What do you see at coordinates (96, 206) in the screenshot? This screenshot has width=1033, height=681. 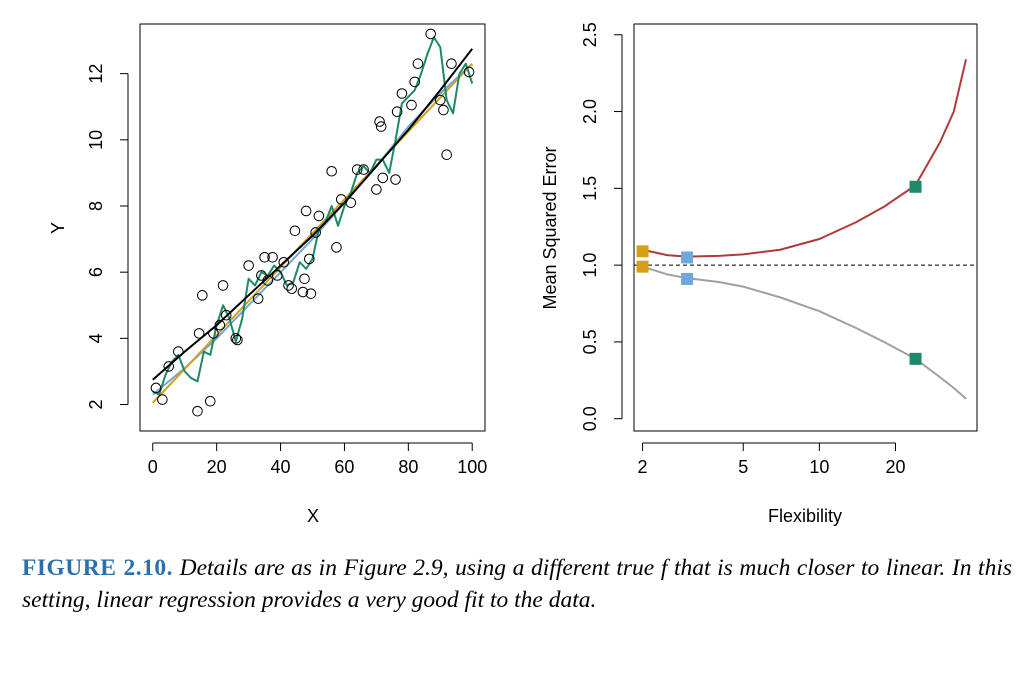 I see `y-tick-label: 8` at bounding box center [96, 206].